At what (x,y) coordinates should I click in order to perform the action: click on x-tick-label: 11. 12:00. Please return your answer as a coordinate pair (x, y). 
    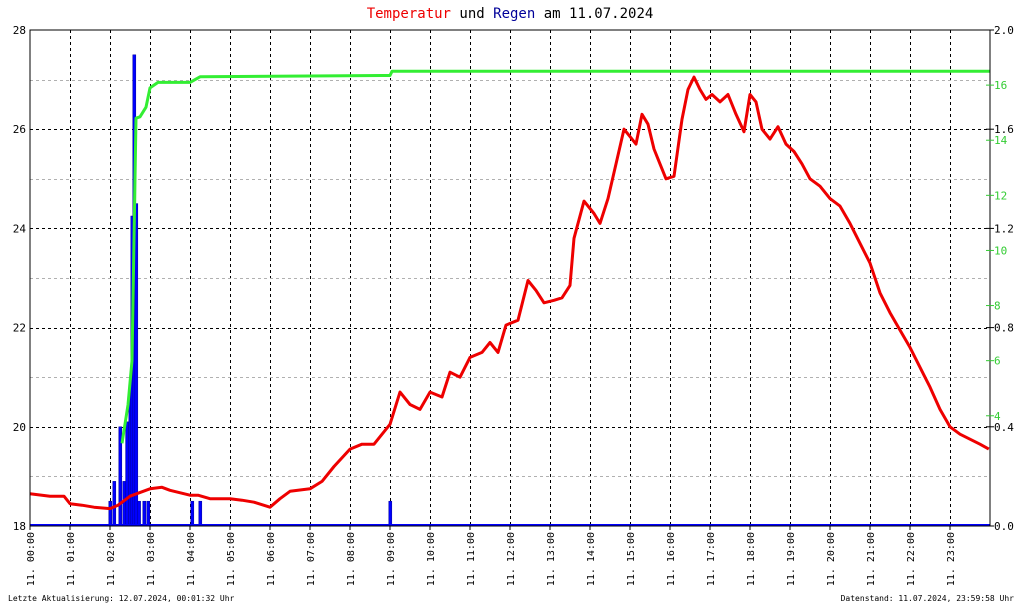
    Looking at the image, I should click on (511, 559).